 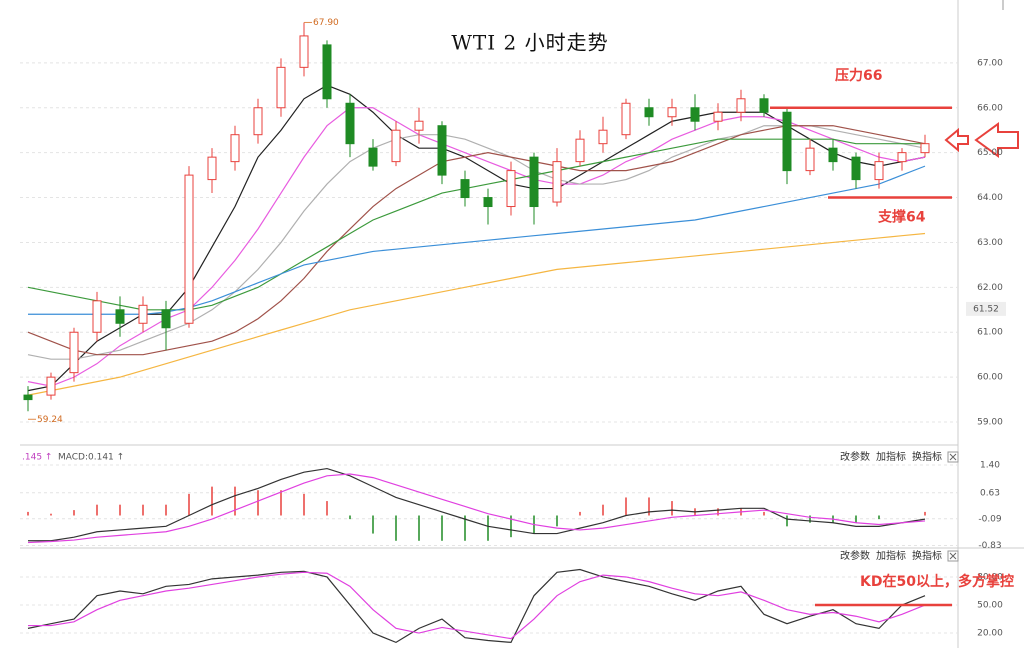 What do you see at coordinates (990, 153) in the screenshot?
I see `y-tick-label: 65.00` at bounding box center [990, 153].